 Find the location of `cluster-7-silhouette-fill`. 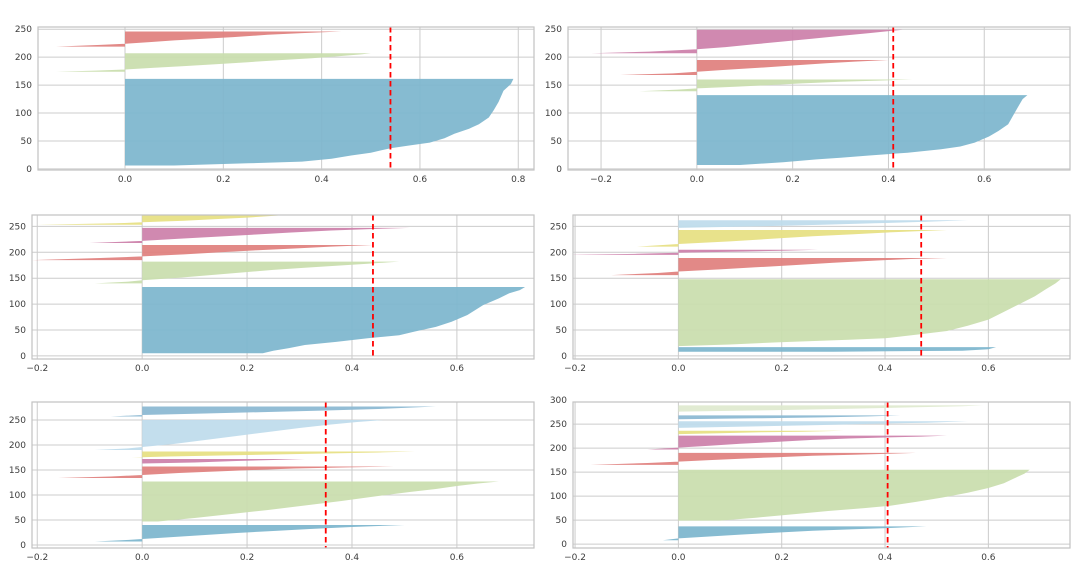

cluster-7-silhouette-fill is located at coordinates (831, 408).